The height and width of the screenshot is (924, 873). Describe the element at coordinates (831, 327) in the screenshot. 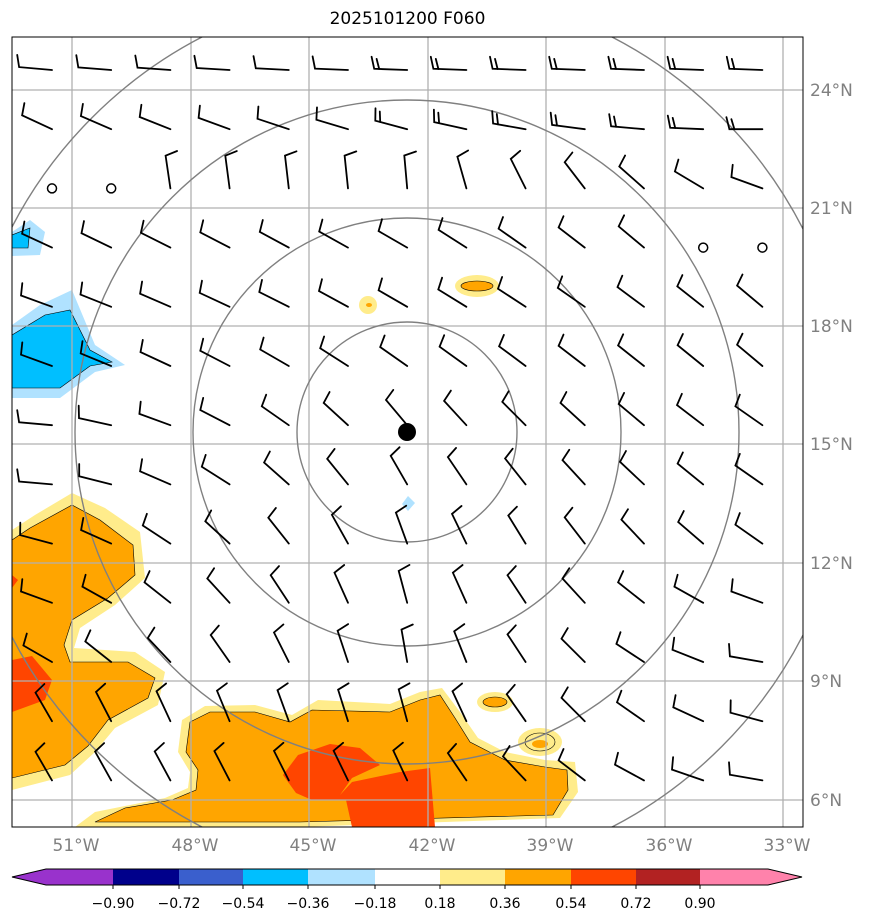

I see `lat-label: 18°N` at that location.